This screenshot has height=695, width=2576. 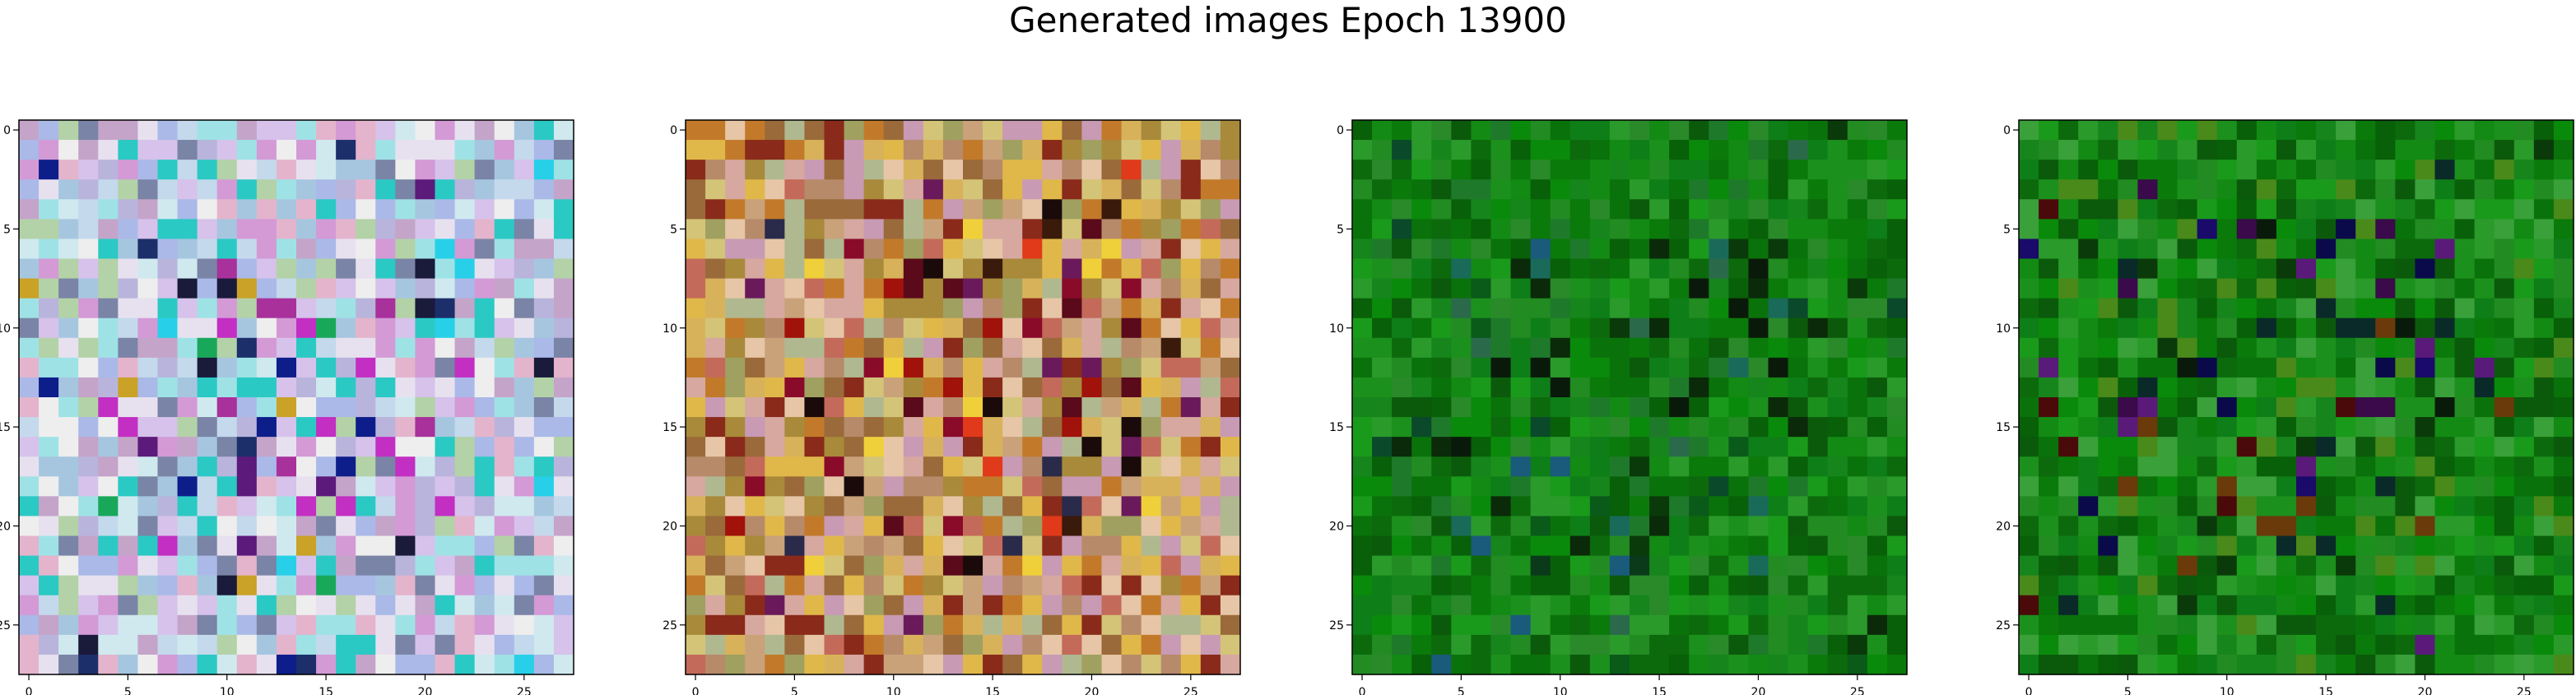 What do you see at coordinates (1288, 20) in the screenshot?
I see `figure-title: Generated images Epoch 13900` at bounding box center [1288, 20].